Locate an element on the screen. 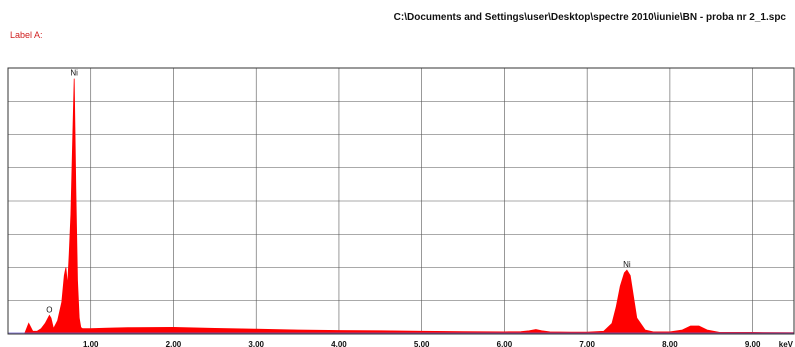 The height and width of the screenshot is (347, 795). x-tick-label: 2.00 is located at coordinates (174, 343).